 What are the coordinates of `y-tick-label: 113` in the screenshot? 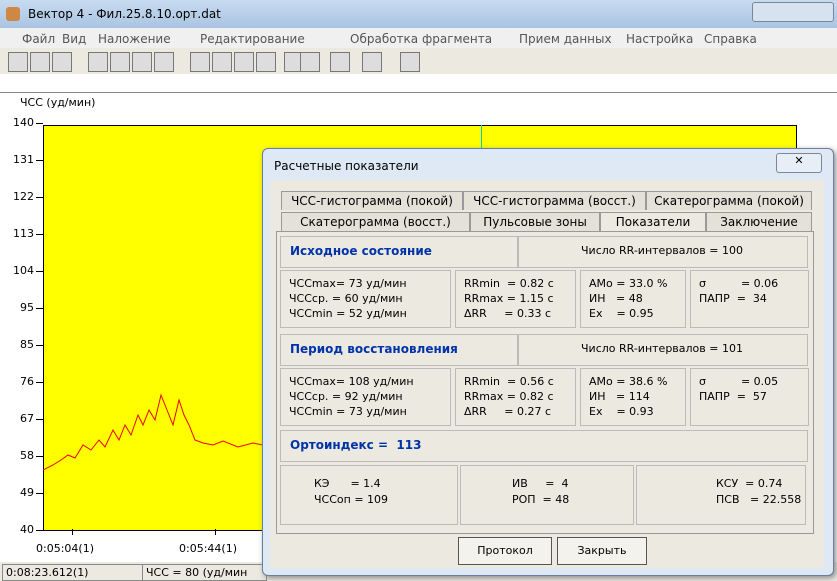 It's located at (23, 233).